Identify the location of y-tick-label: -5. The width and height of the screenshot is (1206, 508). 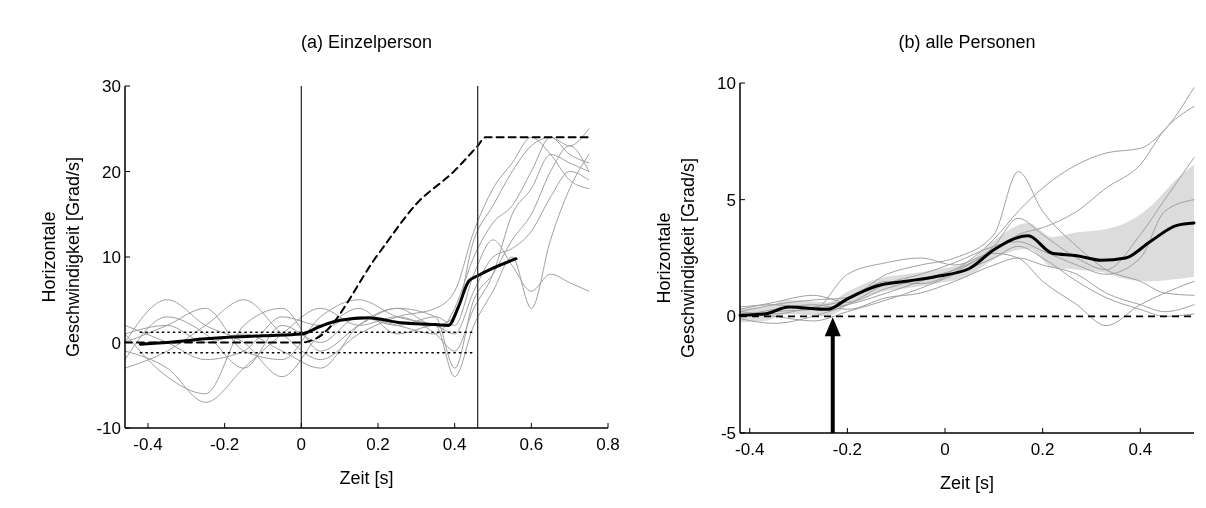
(728, 433).